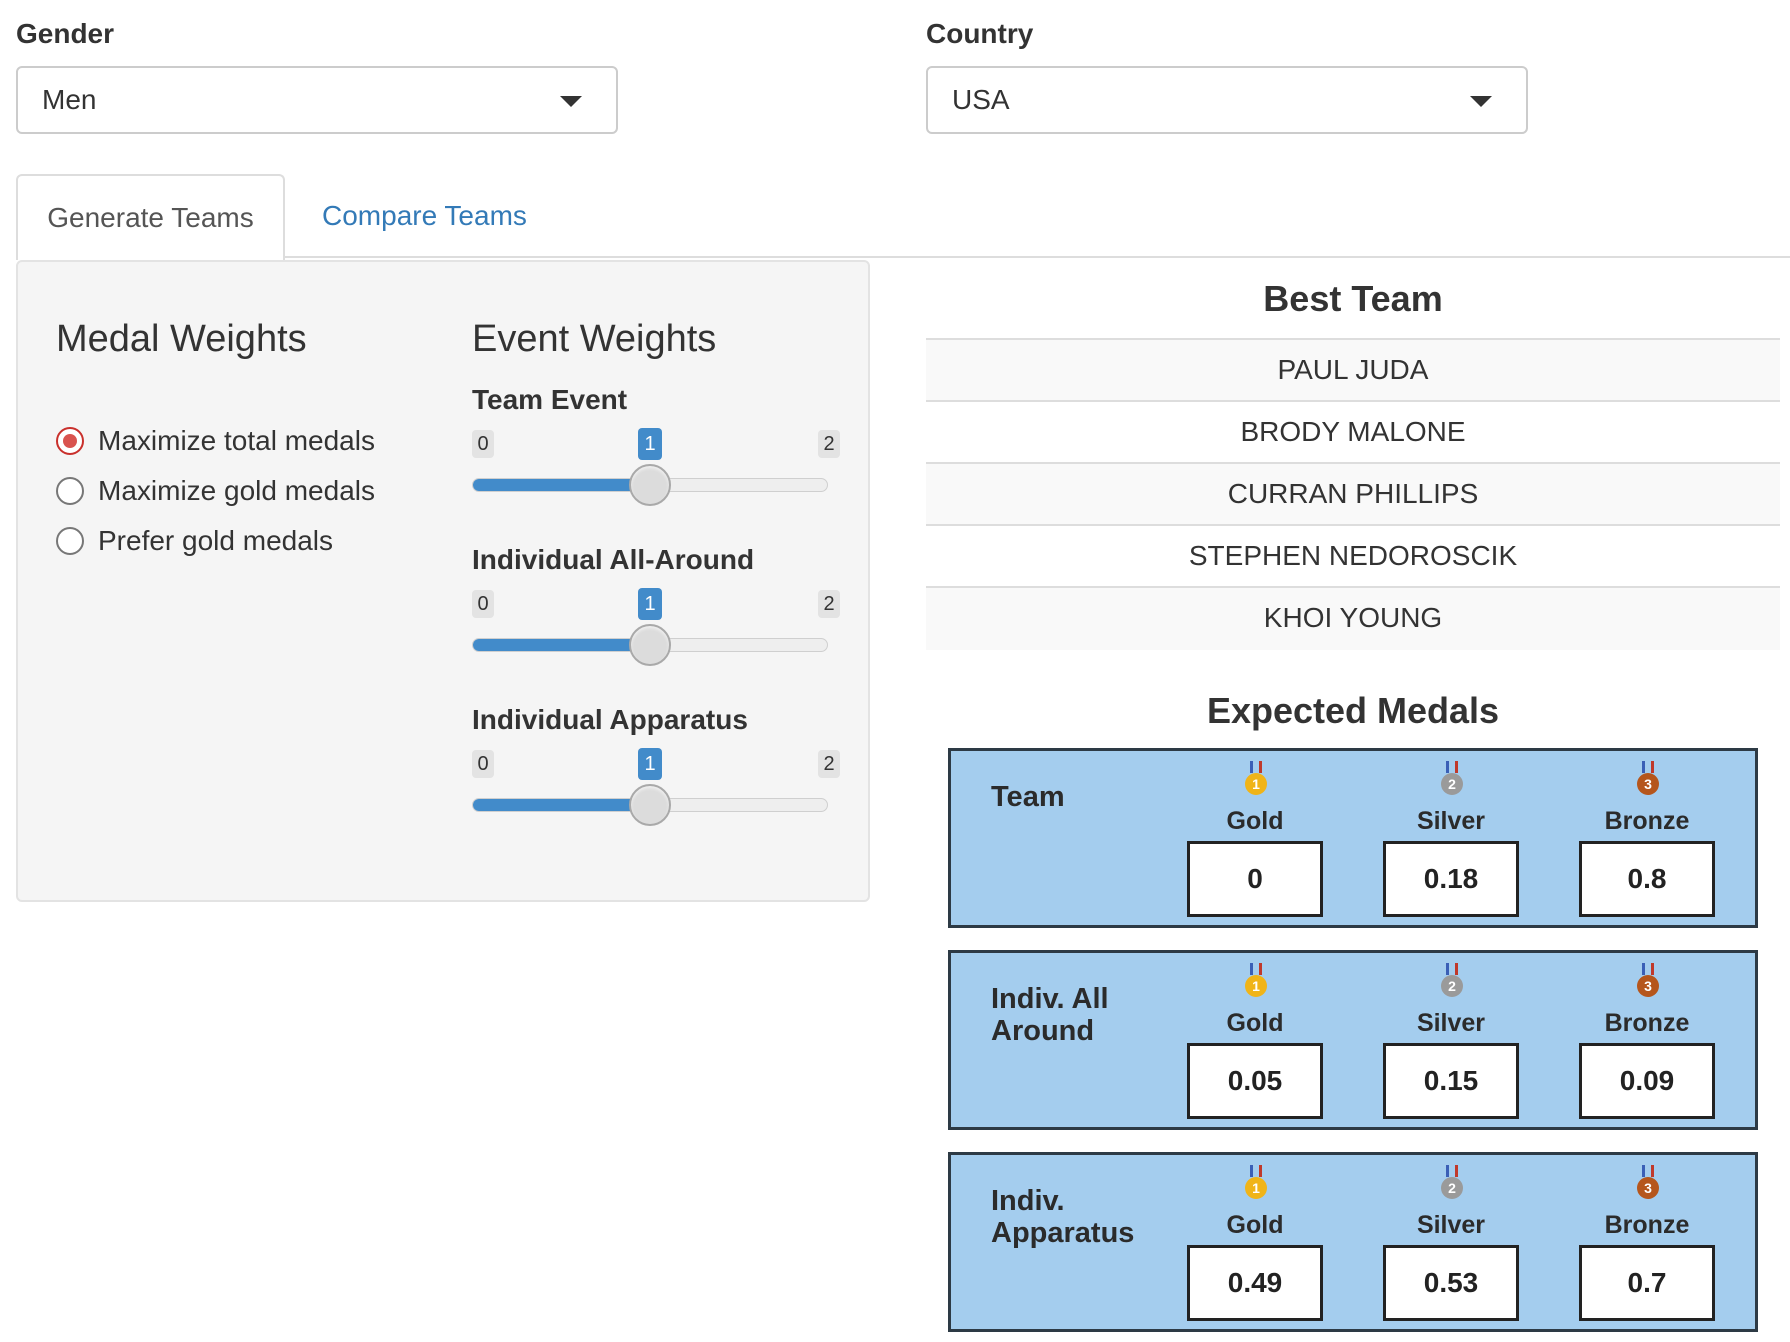  Describe the element at coordinates (650, 645) in the screenshot. I see `slider-handle-all-around` at that location.